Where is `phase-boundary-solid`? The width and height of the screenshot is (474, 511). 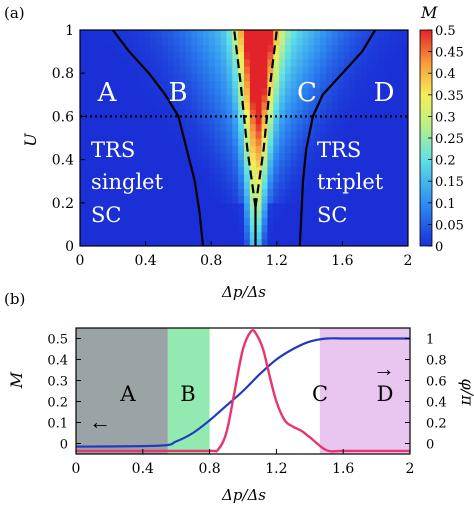
phase-boundary-solid is located at coordinates (158, 138).